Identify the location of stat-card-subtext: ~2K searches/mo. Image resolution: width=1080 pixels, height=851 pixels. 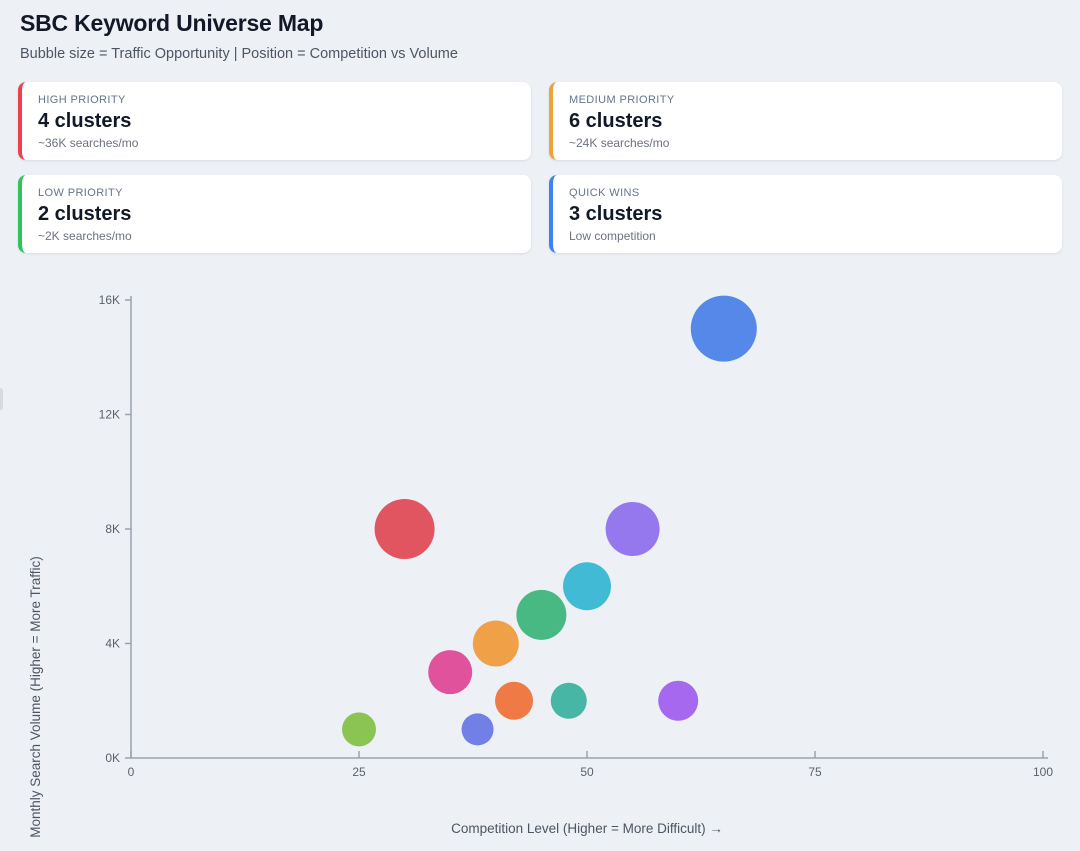
(85, 236).